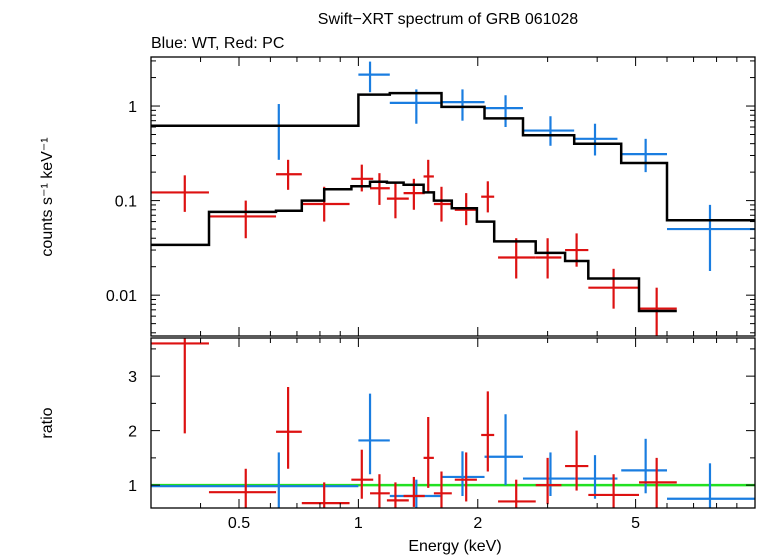  Describe the element at coordinates (121, 296) in the screenshot. I see `y-tick-label: 0.01` at that location.